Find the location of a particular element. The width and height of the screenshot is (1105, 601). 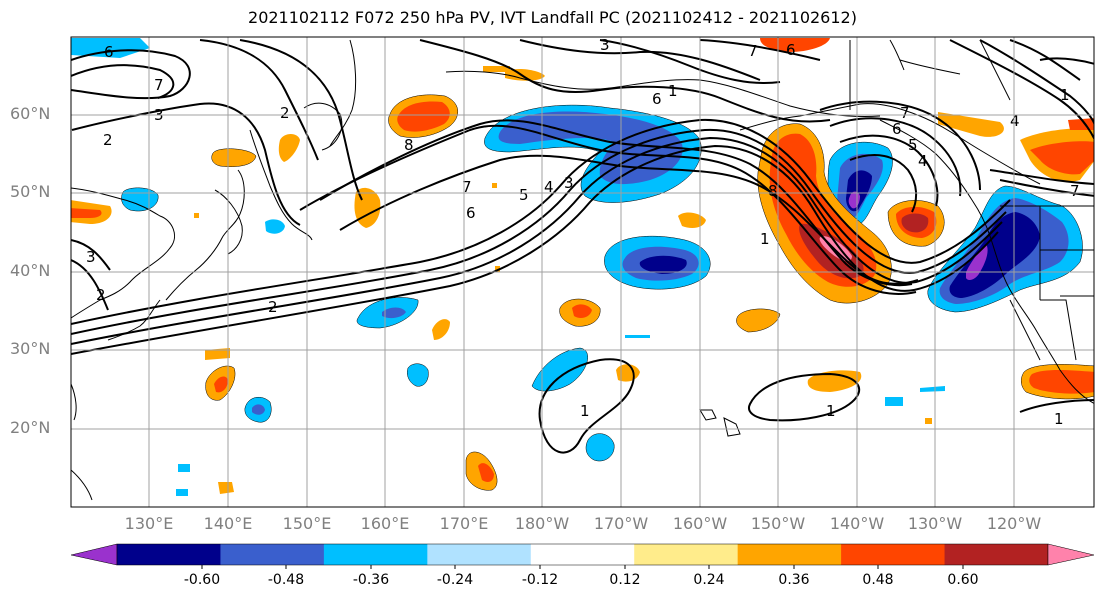

colorbar-tick-label: -0.36 is located at coordinates (371, 580).